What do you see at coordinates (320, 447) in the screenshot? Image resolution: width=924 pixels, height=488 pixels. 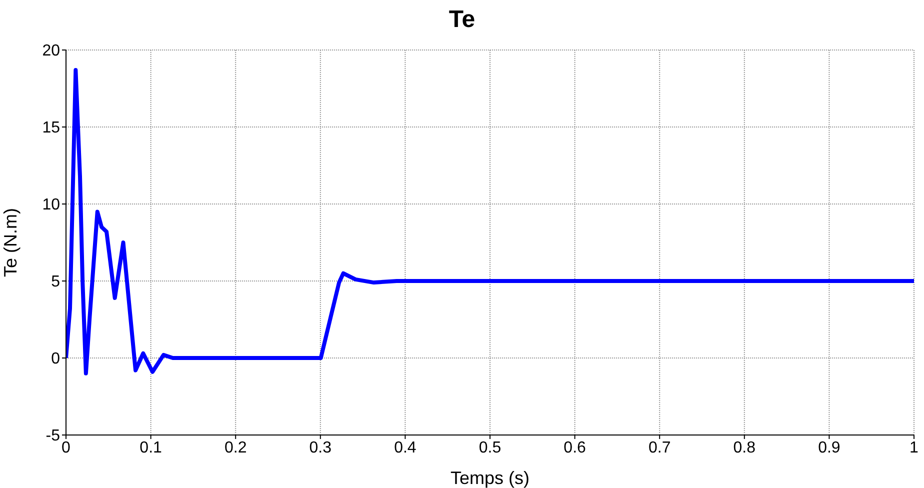 I see `x-tick-label: 0.3` at bounding box center [320, 447].